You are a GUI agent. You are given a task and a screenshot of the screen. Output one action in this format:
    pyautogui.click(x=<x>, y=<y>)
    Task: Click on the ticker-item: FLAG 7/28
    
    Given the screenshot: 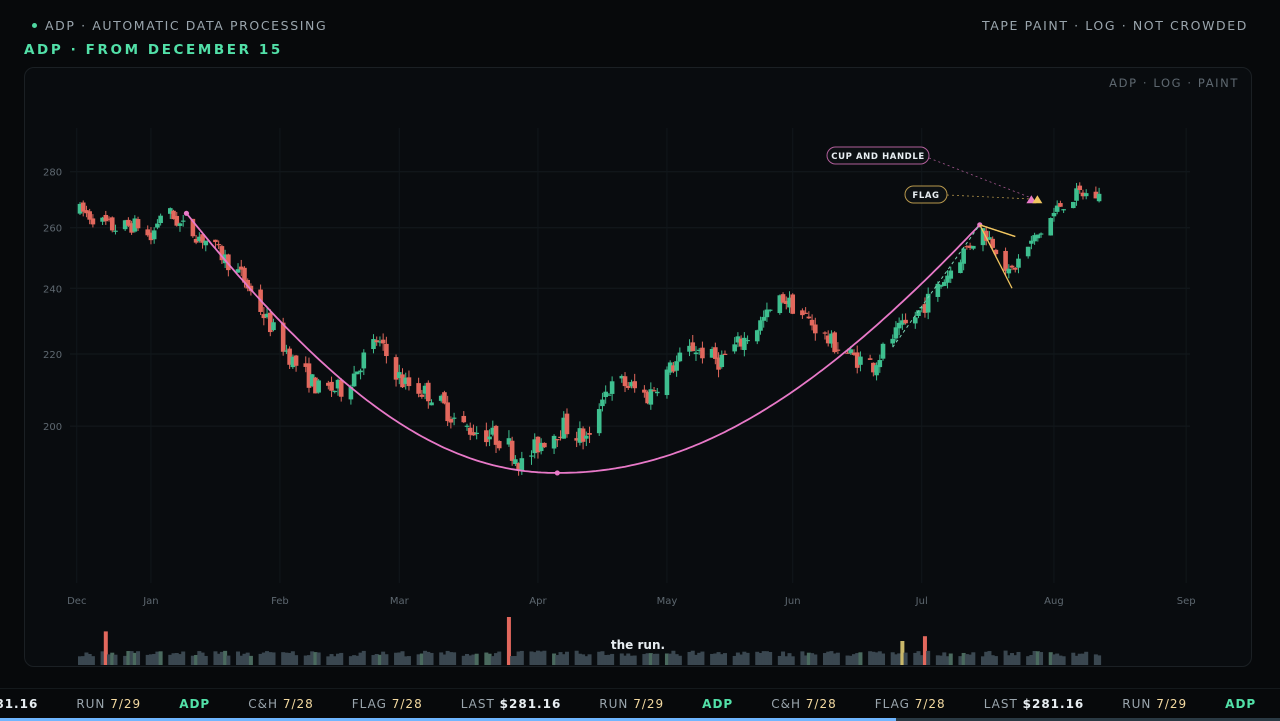 What is the action you would take?
    pyautogui.click(x=910, y=704)
    